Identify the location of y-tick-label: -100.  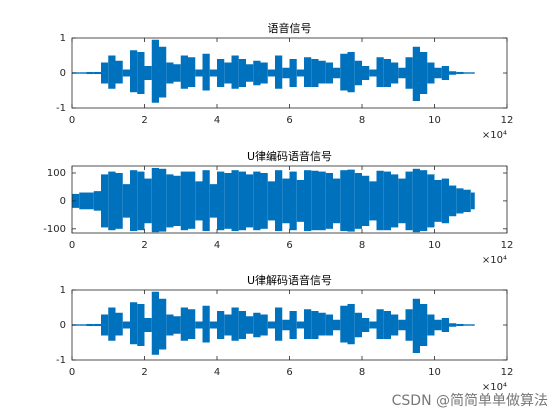
(54, 229).